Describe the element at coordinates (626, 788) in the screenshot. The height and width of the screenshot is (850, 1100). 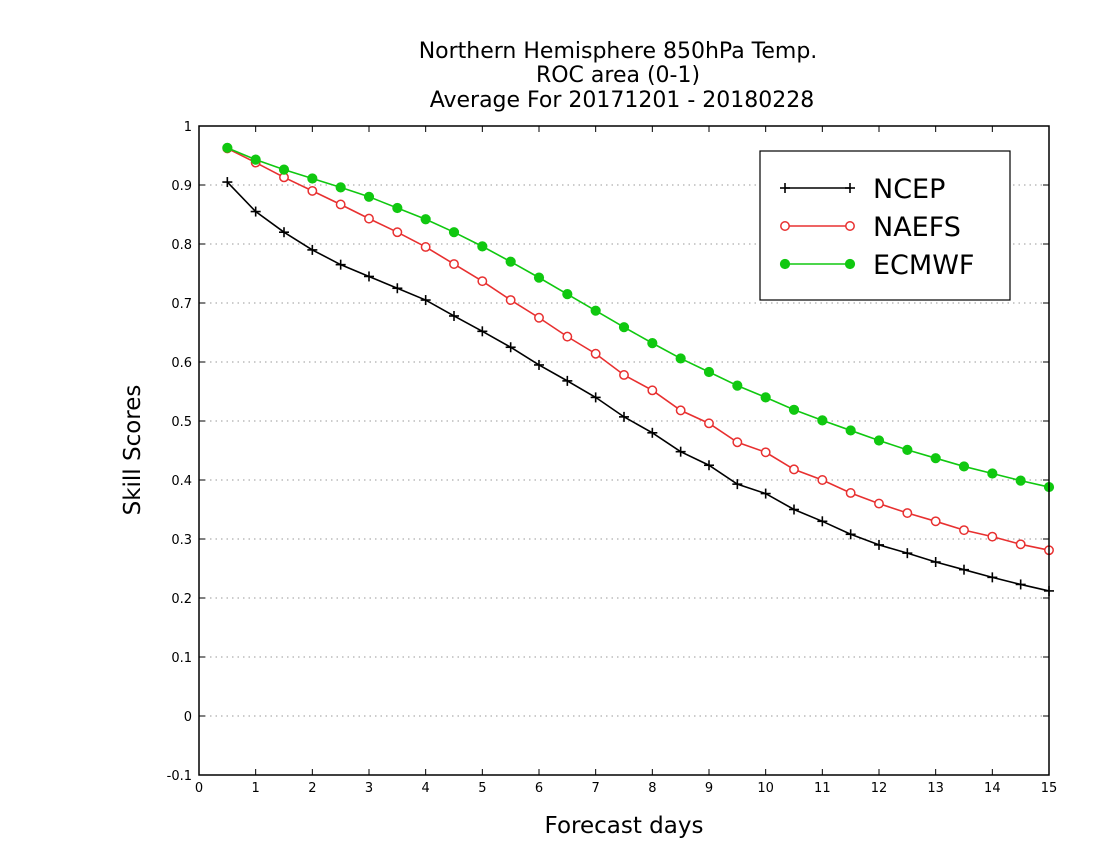
I see `x-tick-labels: 0 1 2 3 4 5 6 7 8 9 10 11 12 13 14 15` at that location.